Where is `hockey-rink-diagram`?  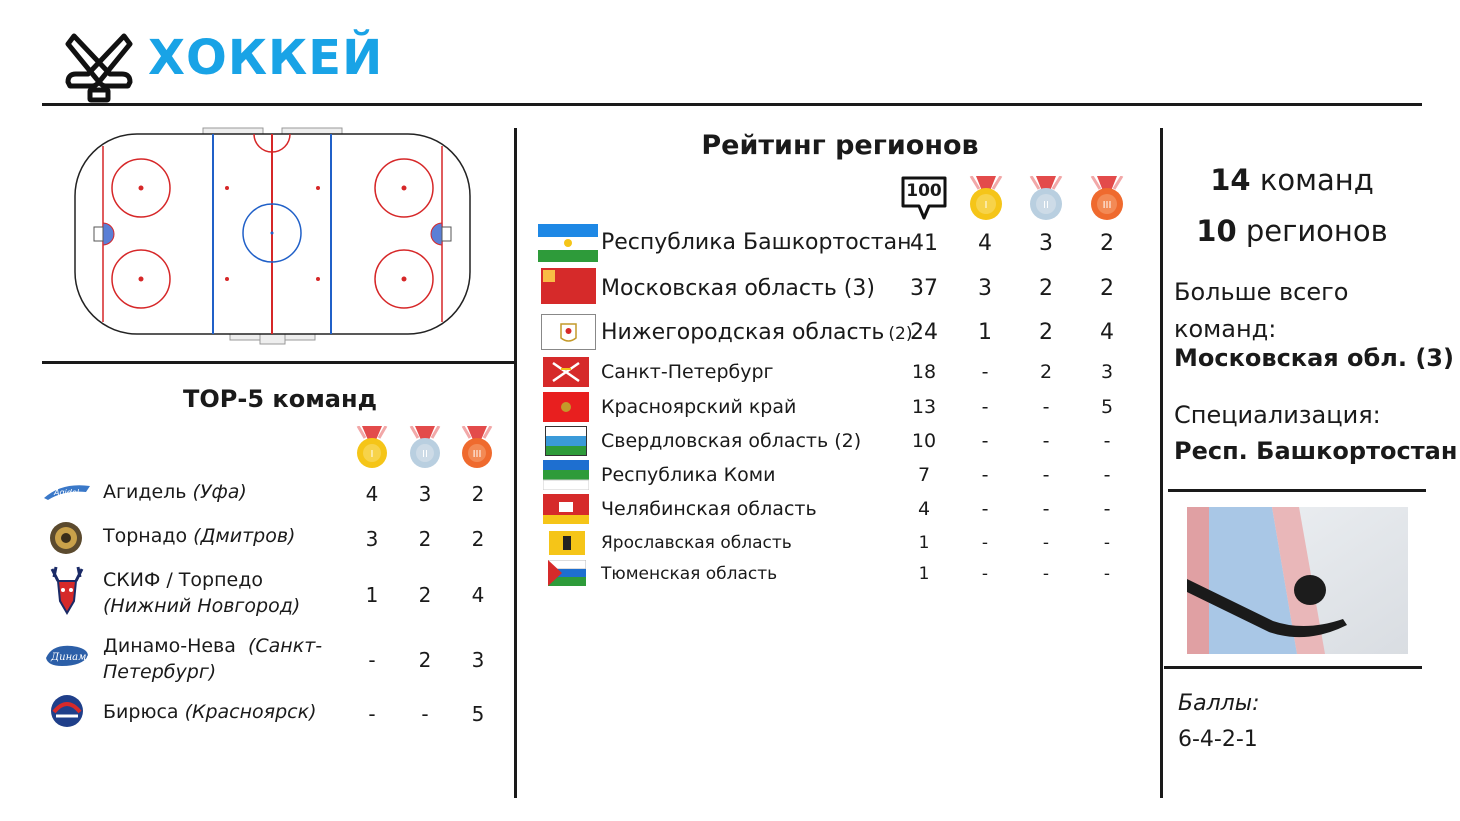
hockey-rink-diagram is located at coordinates (272, 236).